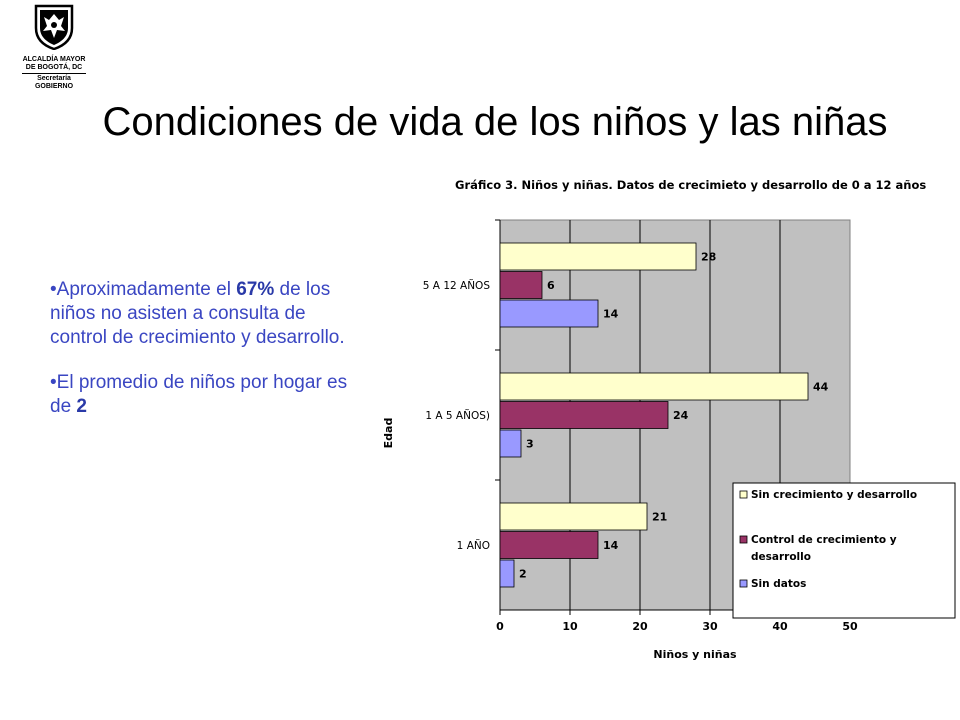 The image size is (960, 720). I want to click on category-label: 5 A 12 AÑOS, so click(457, 285).